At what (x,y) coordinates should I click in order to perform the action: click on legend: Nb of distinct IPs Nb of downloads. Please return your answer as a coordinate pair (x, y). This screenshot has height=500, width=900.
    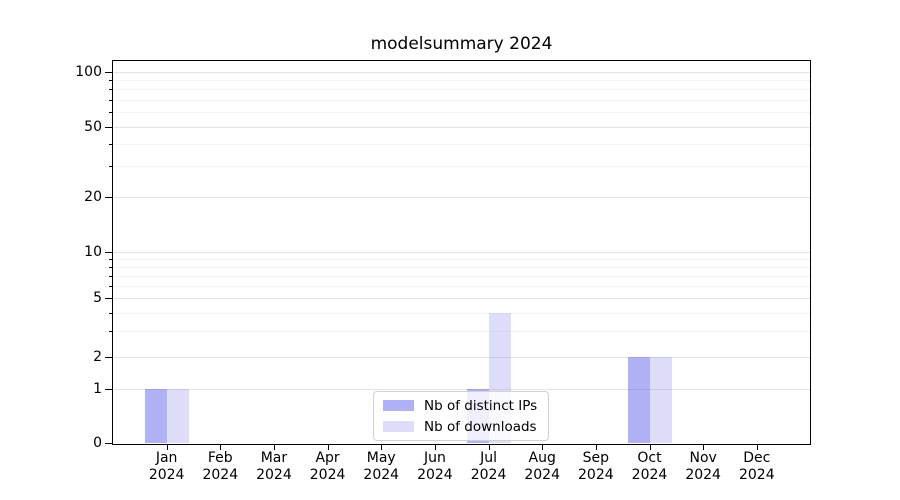
    Looking at the image, I should click on (461, 416).